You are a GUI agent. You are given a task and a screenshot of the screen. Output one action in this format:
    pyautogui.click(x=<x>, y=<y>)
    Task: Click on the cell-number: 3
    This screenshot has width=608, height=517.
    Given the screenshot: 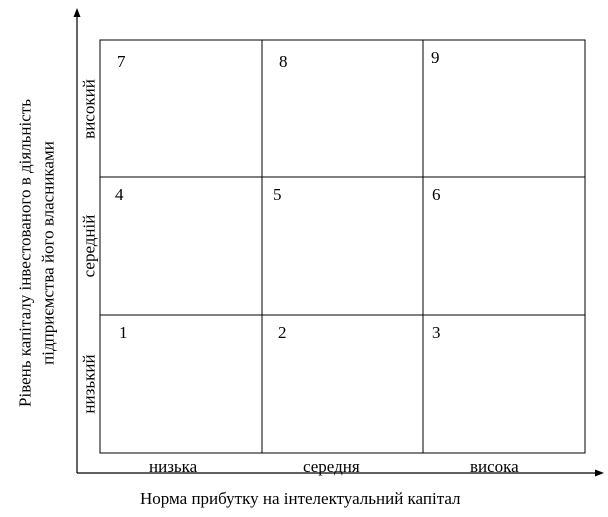 What is the action you would take?
    pyautogui.click(x=436, y=332)
    